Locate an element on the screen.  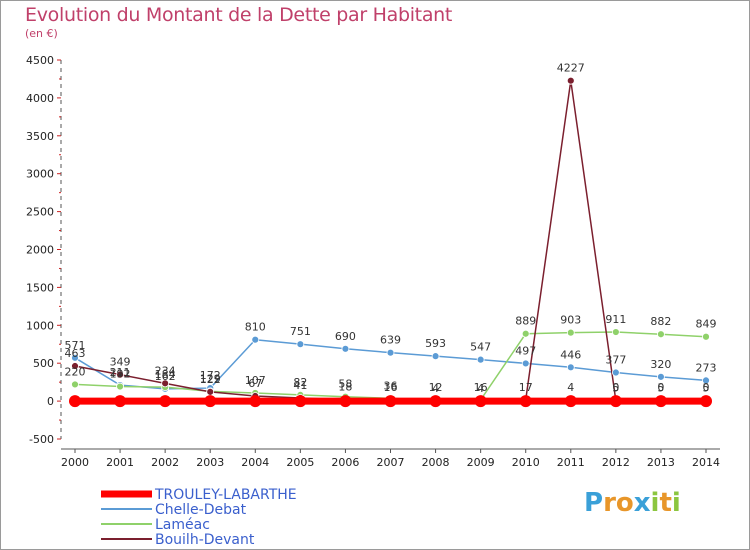
data-label: 192 is located at coordinates (120, 374).